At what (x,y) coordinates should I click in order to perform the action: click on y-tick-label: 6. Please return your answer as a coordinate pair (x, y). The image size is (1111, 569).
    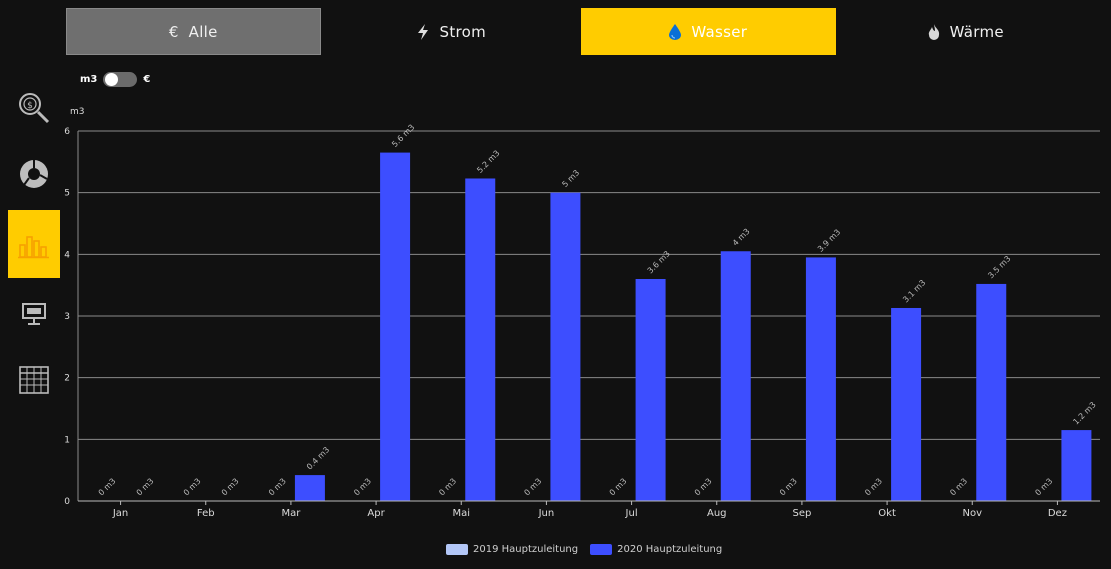
    Looking at the image, I should click on (67, 132).